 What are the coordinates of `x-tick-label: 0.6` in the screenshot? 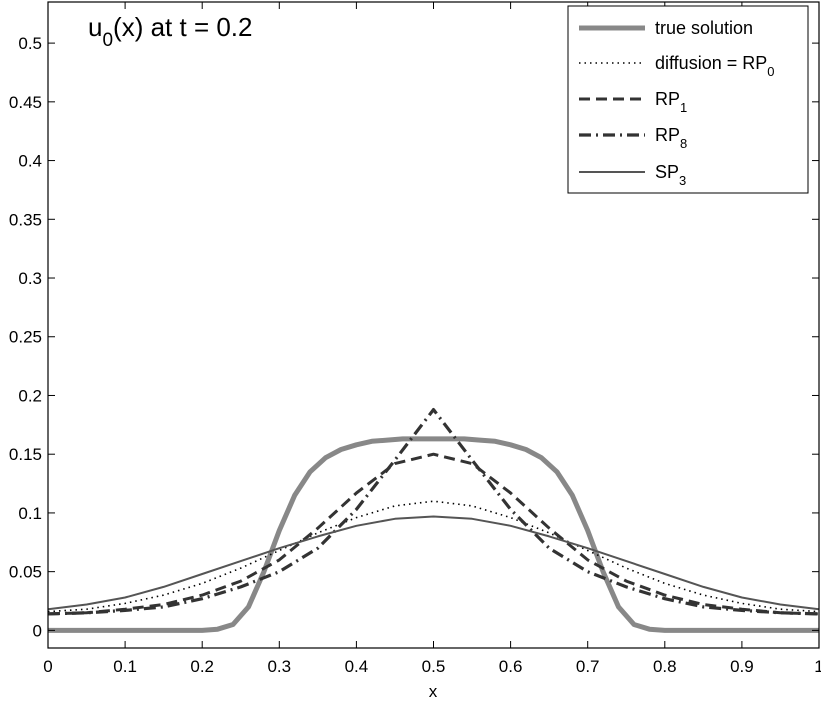 It's located at (511, 666).